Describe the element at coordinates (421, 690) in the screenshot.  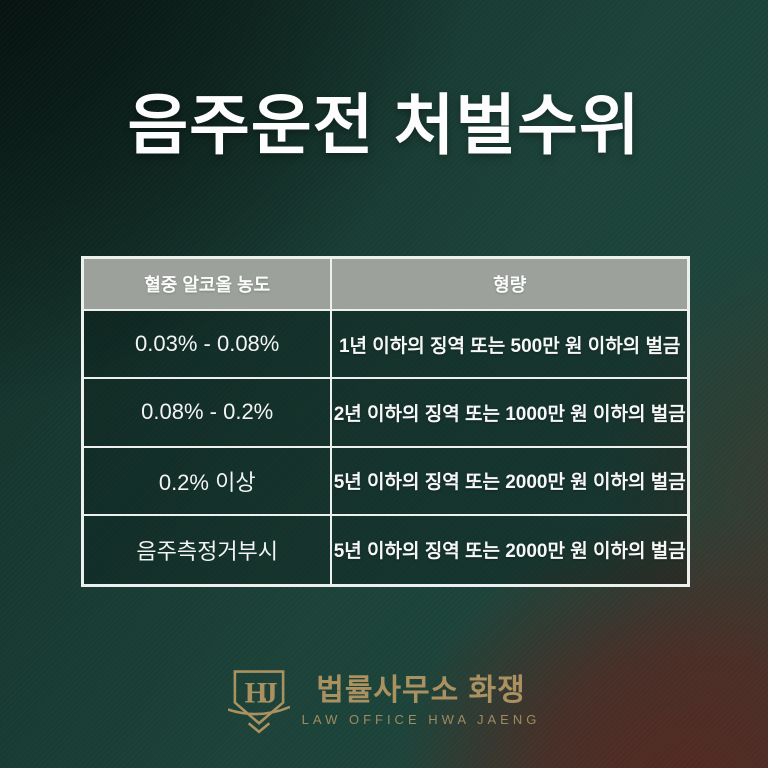
I see `firm-name-korean: 법률사무소 화쟁` at that location.